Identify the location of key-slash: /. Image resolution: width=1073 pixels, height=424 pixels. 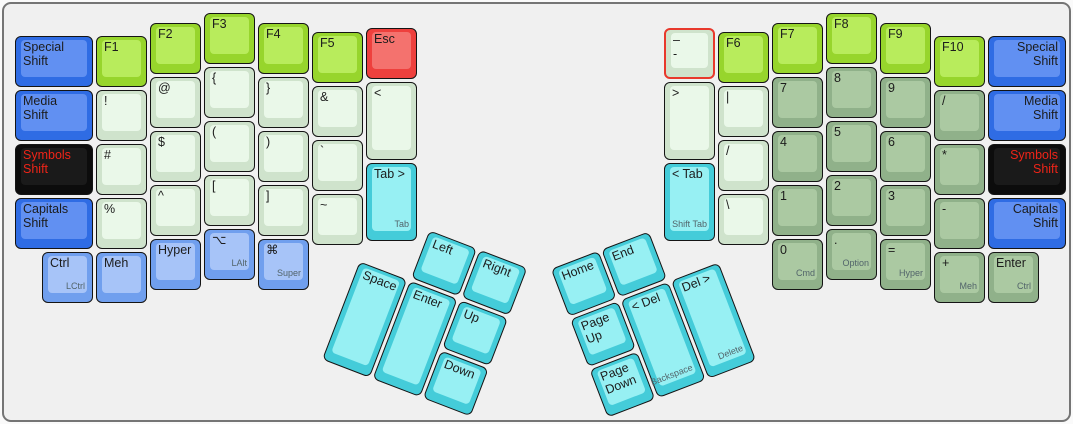
(743, 165).